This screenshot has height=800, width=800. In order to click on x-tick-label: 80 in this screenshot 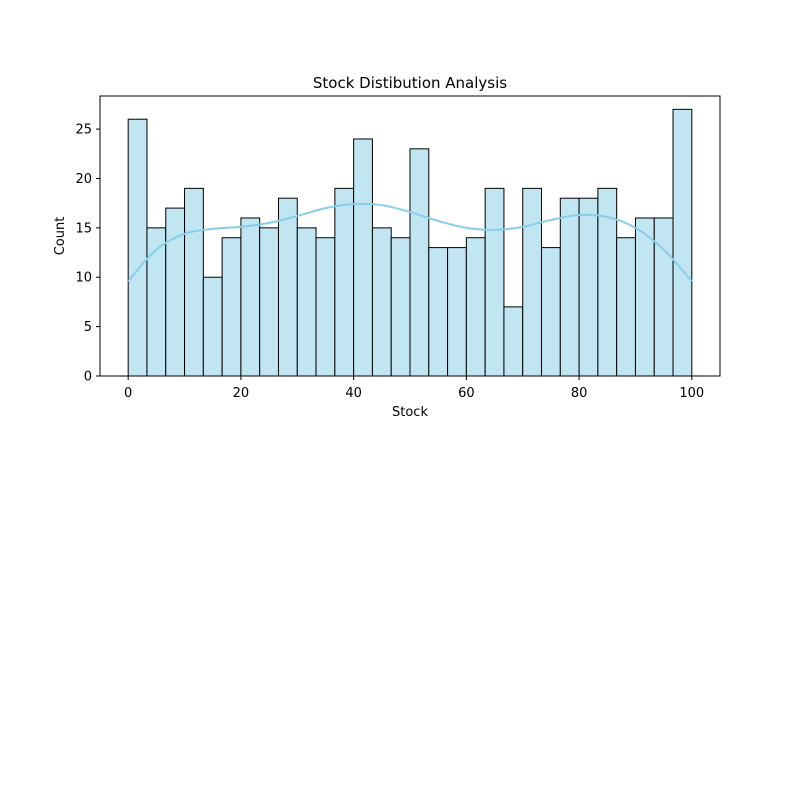, I will do `click(579, 393)`.